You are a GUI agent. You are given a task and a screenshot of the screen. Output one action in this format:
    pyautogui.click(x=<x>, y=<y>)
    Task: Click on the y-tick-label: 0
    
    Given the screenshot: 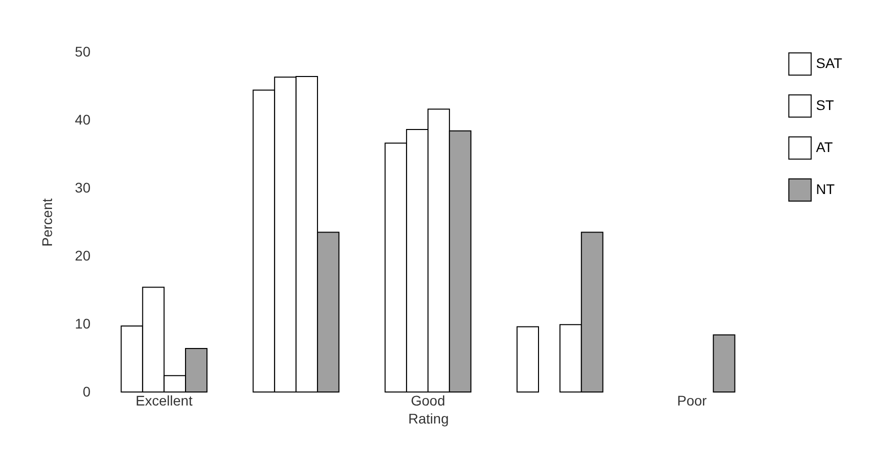 What is the action you would take?
    pyautogui.click(x=86, y=392)
    